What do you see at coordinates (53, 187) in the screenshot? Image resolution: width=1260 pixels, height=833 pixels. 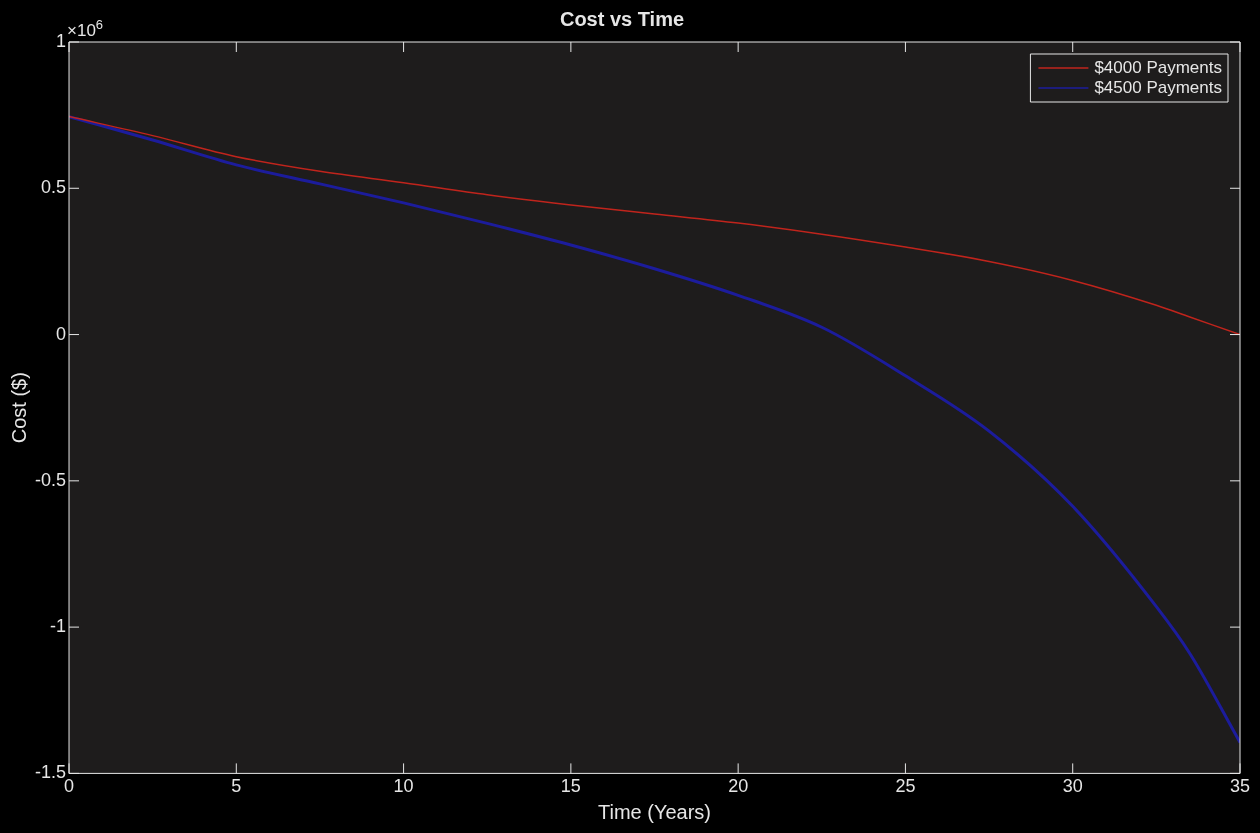 I see `y-tick-label: 0.5` at bounding box center [53, 187].